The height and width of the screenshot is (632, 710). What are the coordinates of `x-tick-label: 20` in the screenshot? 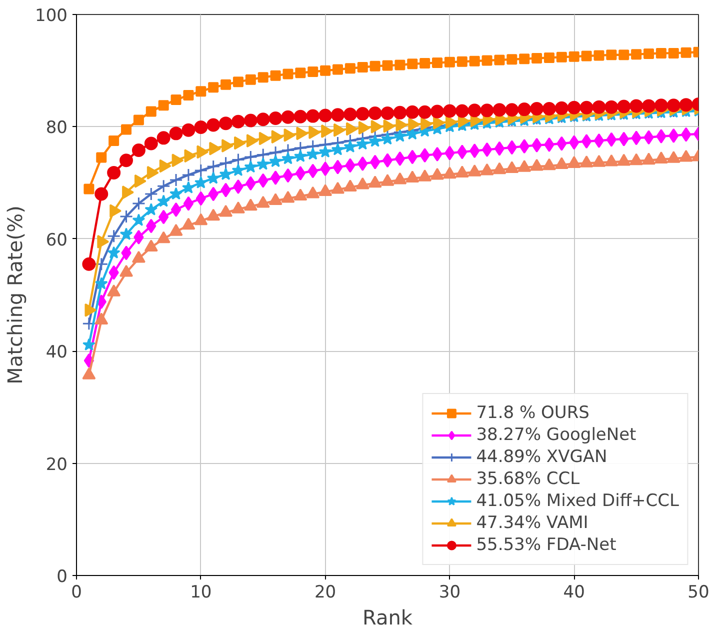 It's located at (325, 592).